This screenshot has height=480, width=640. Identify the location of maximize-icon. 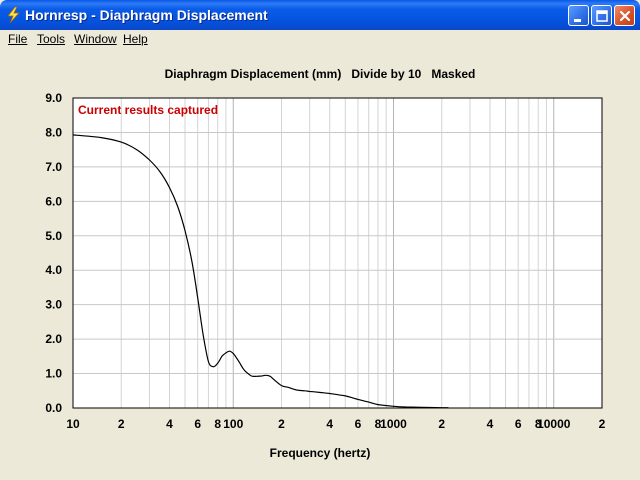
(602, 16).